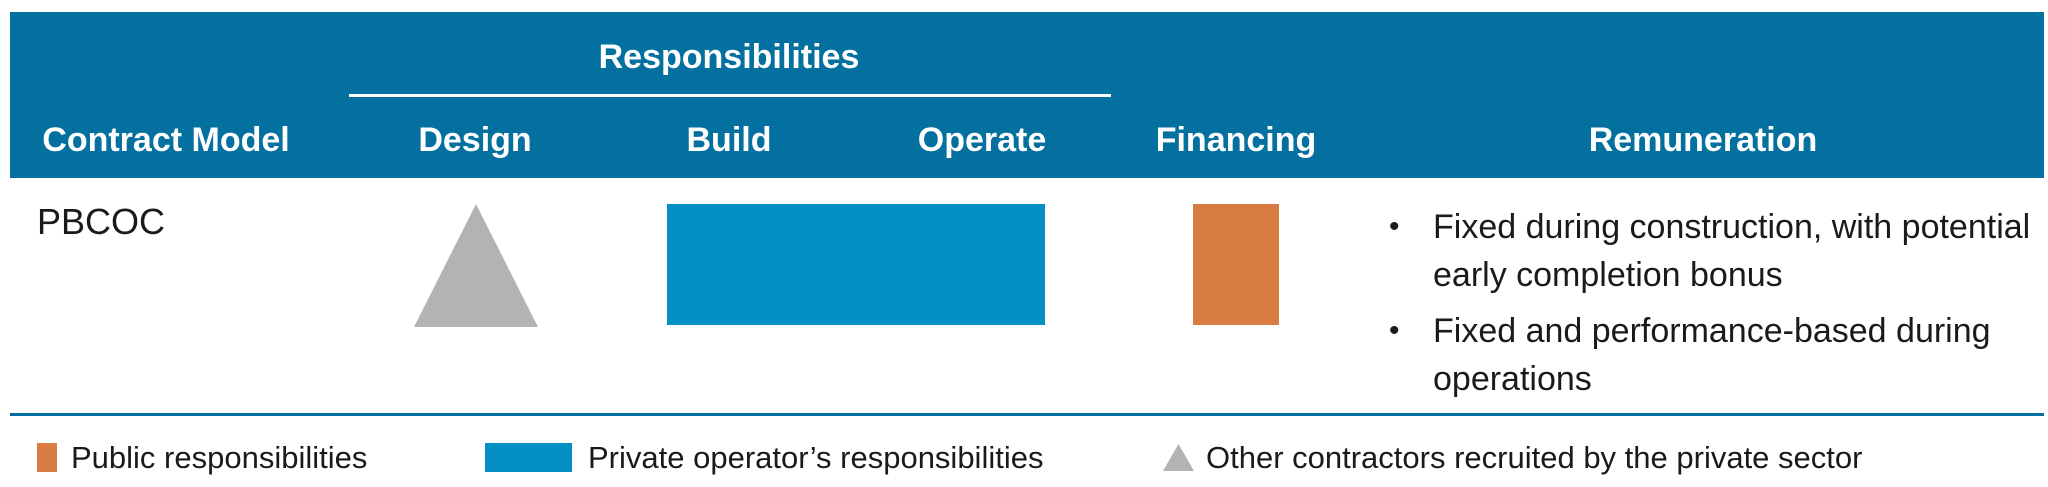 The height and width of the screenshot is (487, 2048). Describe the element at coordinates (475, 140) in the screenshot. I see `column-header-design: Design` at that location.